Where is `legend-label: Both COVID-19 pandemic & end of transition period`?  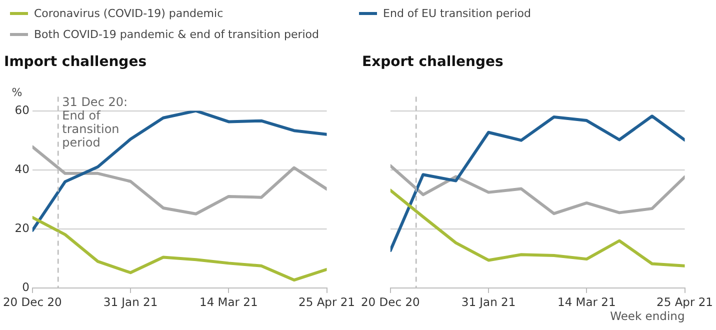
legend-label: Both COVID-19 pandemic & end of transition period is located at coordinates (177, 34).